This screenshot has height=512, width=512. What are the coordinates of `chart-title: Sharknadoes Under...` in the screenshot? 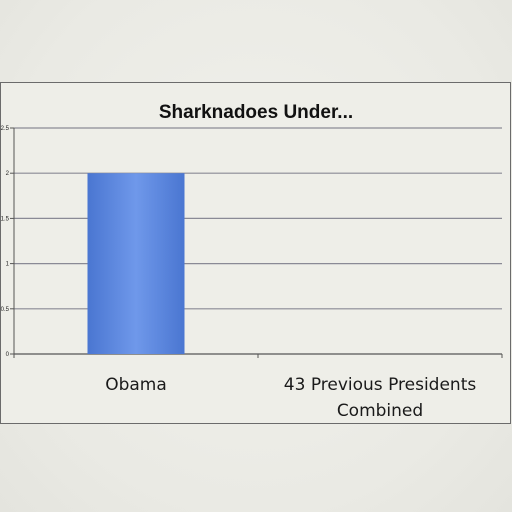 It's located at (256, 112).